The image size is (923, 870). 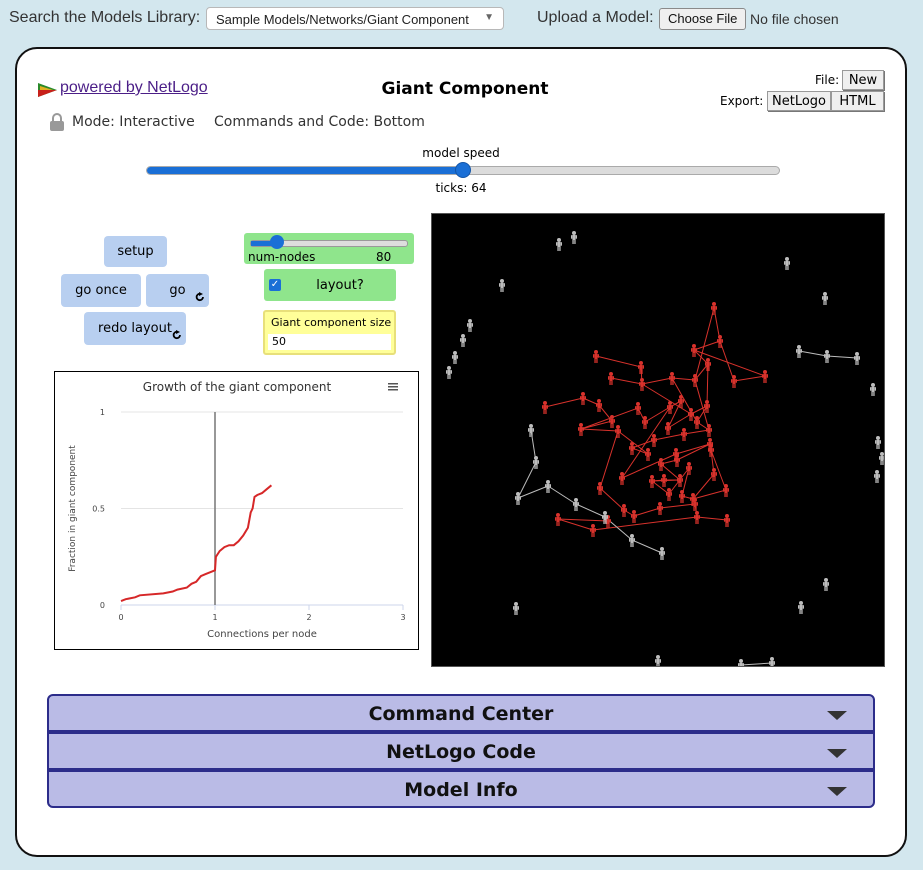 I want to click on export-html-button: HTML, so click(x=857, y=101).